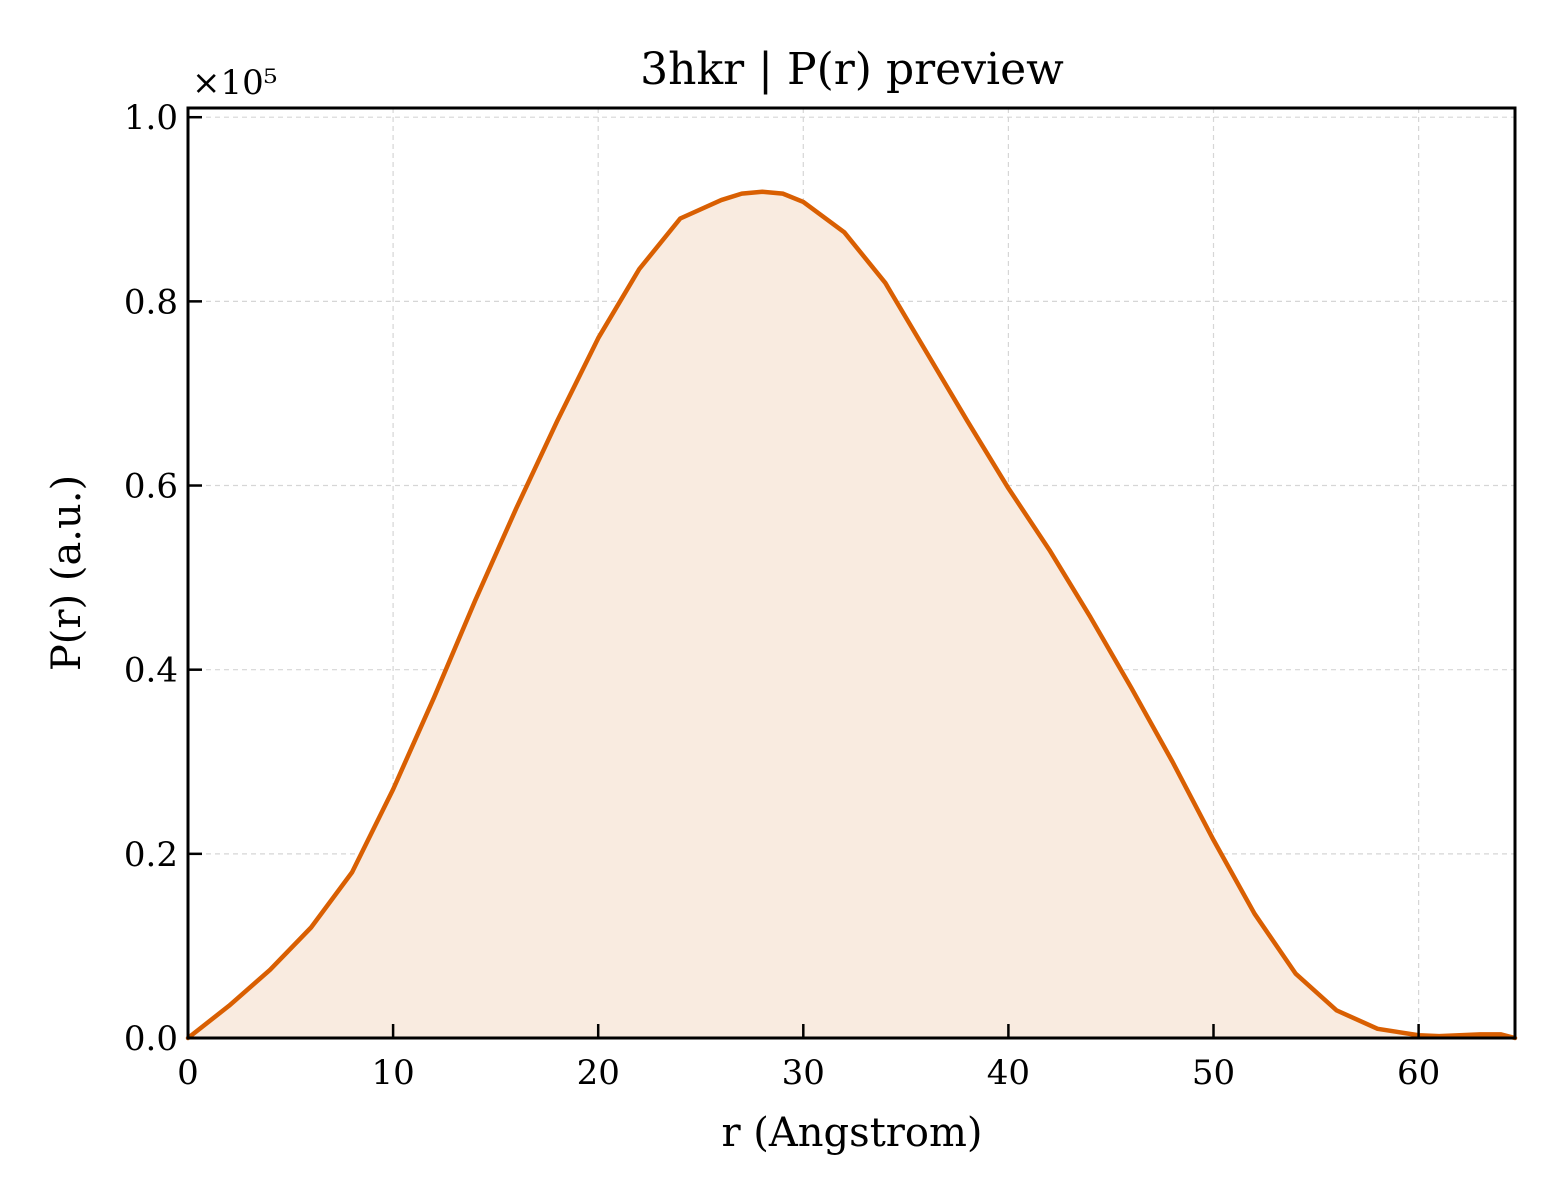 Image resolution: width=1560 pixels, height=1200 pixels. I want to click on x-tick-label: 20, so click(598, 1073).